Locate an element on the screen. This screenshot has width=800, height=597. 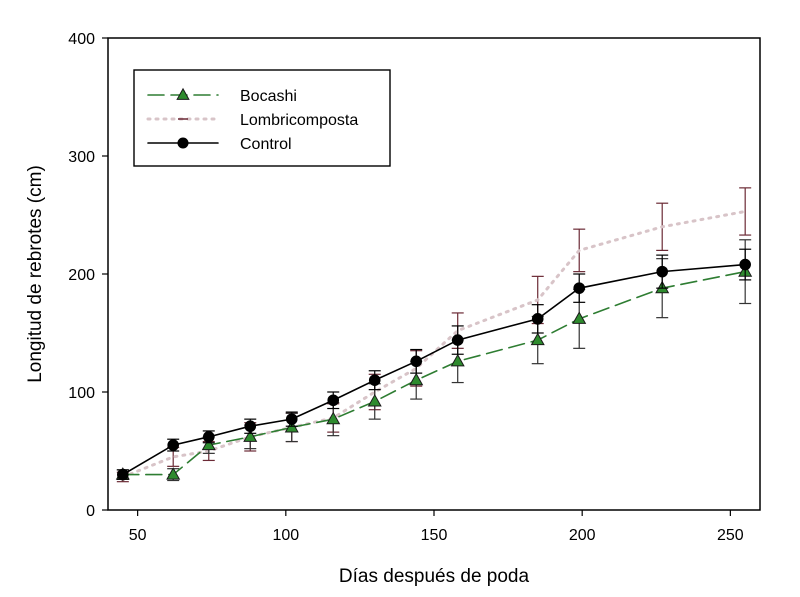
legend-label: Bocashi is located at coordinates (268, 96).